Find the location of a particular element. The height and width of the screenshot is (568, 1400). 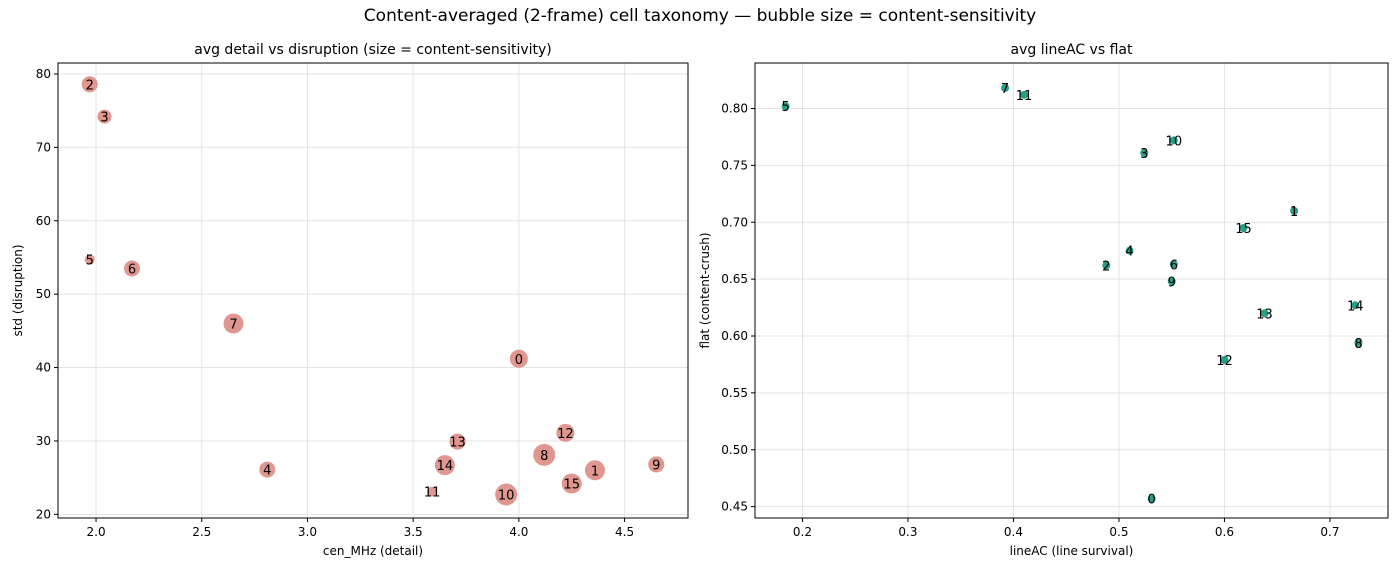

x-tick-label: 0.6 is located at coordinates (1224, 532).